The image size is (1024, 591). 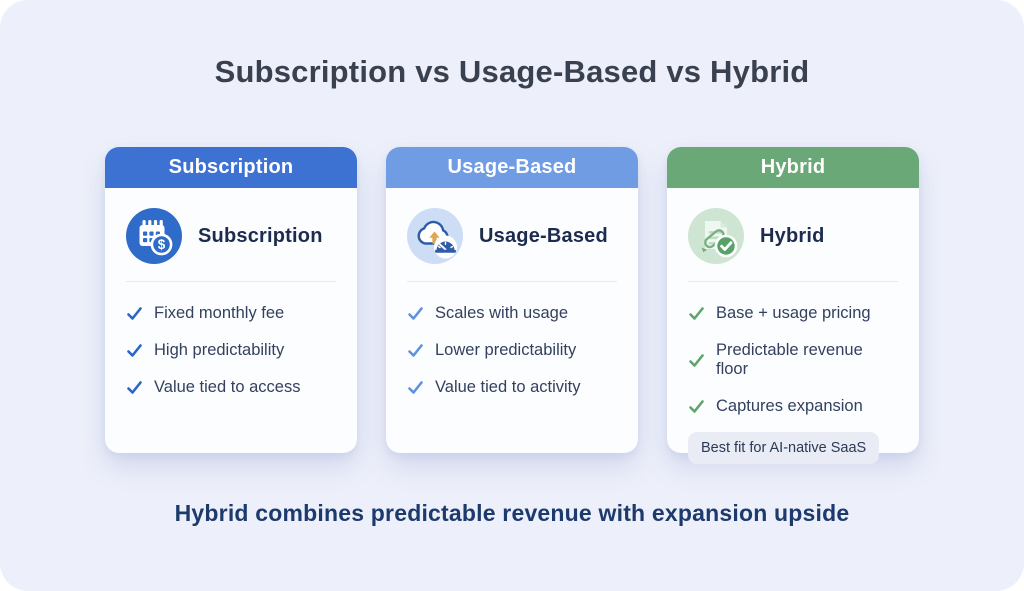 What do you see at coordinates (512, 71) in the screenshot?
I see `page-title: Subscription vs Usage-Based vs Hybrid` at bounding box center [512, 71].